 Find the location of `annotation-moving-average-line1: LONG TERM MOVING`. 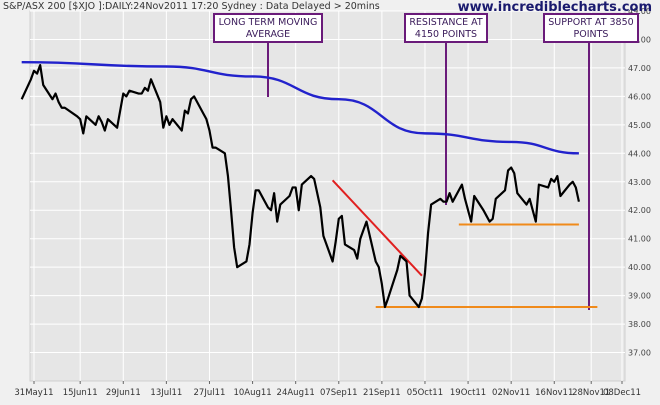

annotation-moving-average-line1: LONG TERM MOVING is located at coordinates (268, 22).